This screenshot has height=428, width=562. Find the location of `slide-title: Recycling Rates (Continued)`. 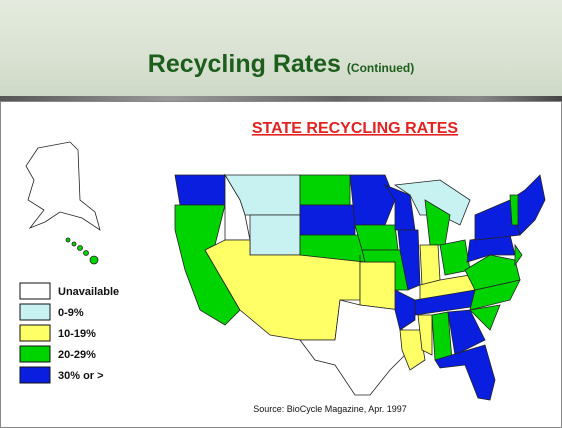

slide-title: Recycling Rates (Continued) is located at coordinates (281, 64).